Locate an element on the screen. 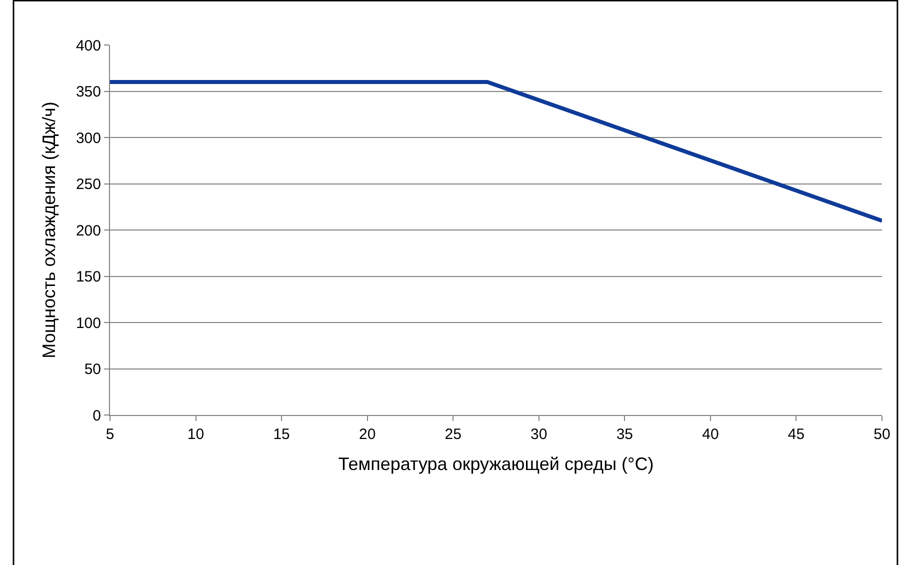 The height and width of the screenshot is (565, 902). x-tick-label: 15 is located at coordinates (281, 434).